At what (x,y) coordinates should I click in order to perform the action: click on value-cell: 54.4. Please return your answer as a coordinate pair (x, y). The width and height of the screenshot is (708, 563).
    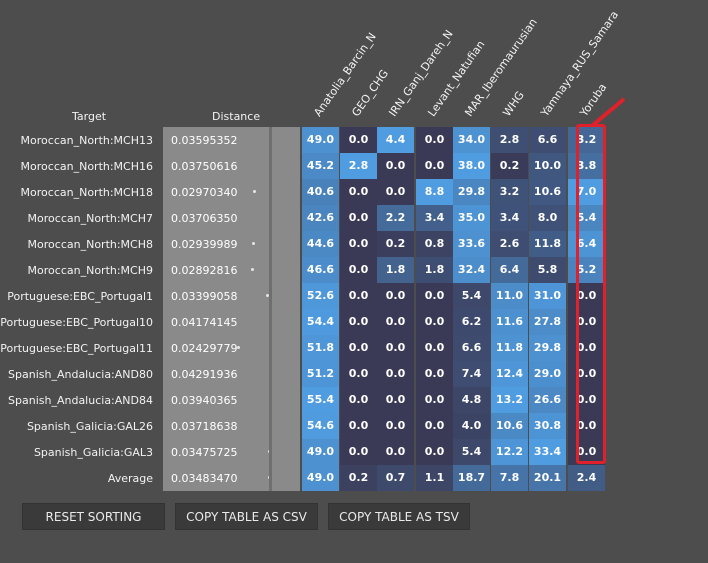
    Looking at the image, I should click on (320, 322).